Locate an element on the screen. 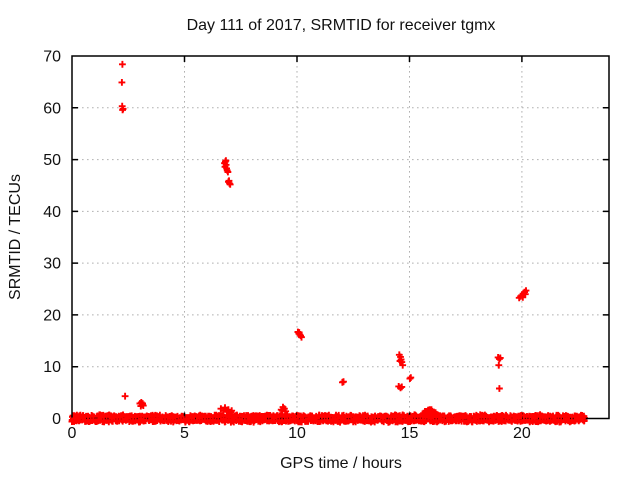 Image resolution: width=640 pixels, height=480 pixels. y-tick-label: 70 is located at coordinates (52, 57).